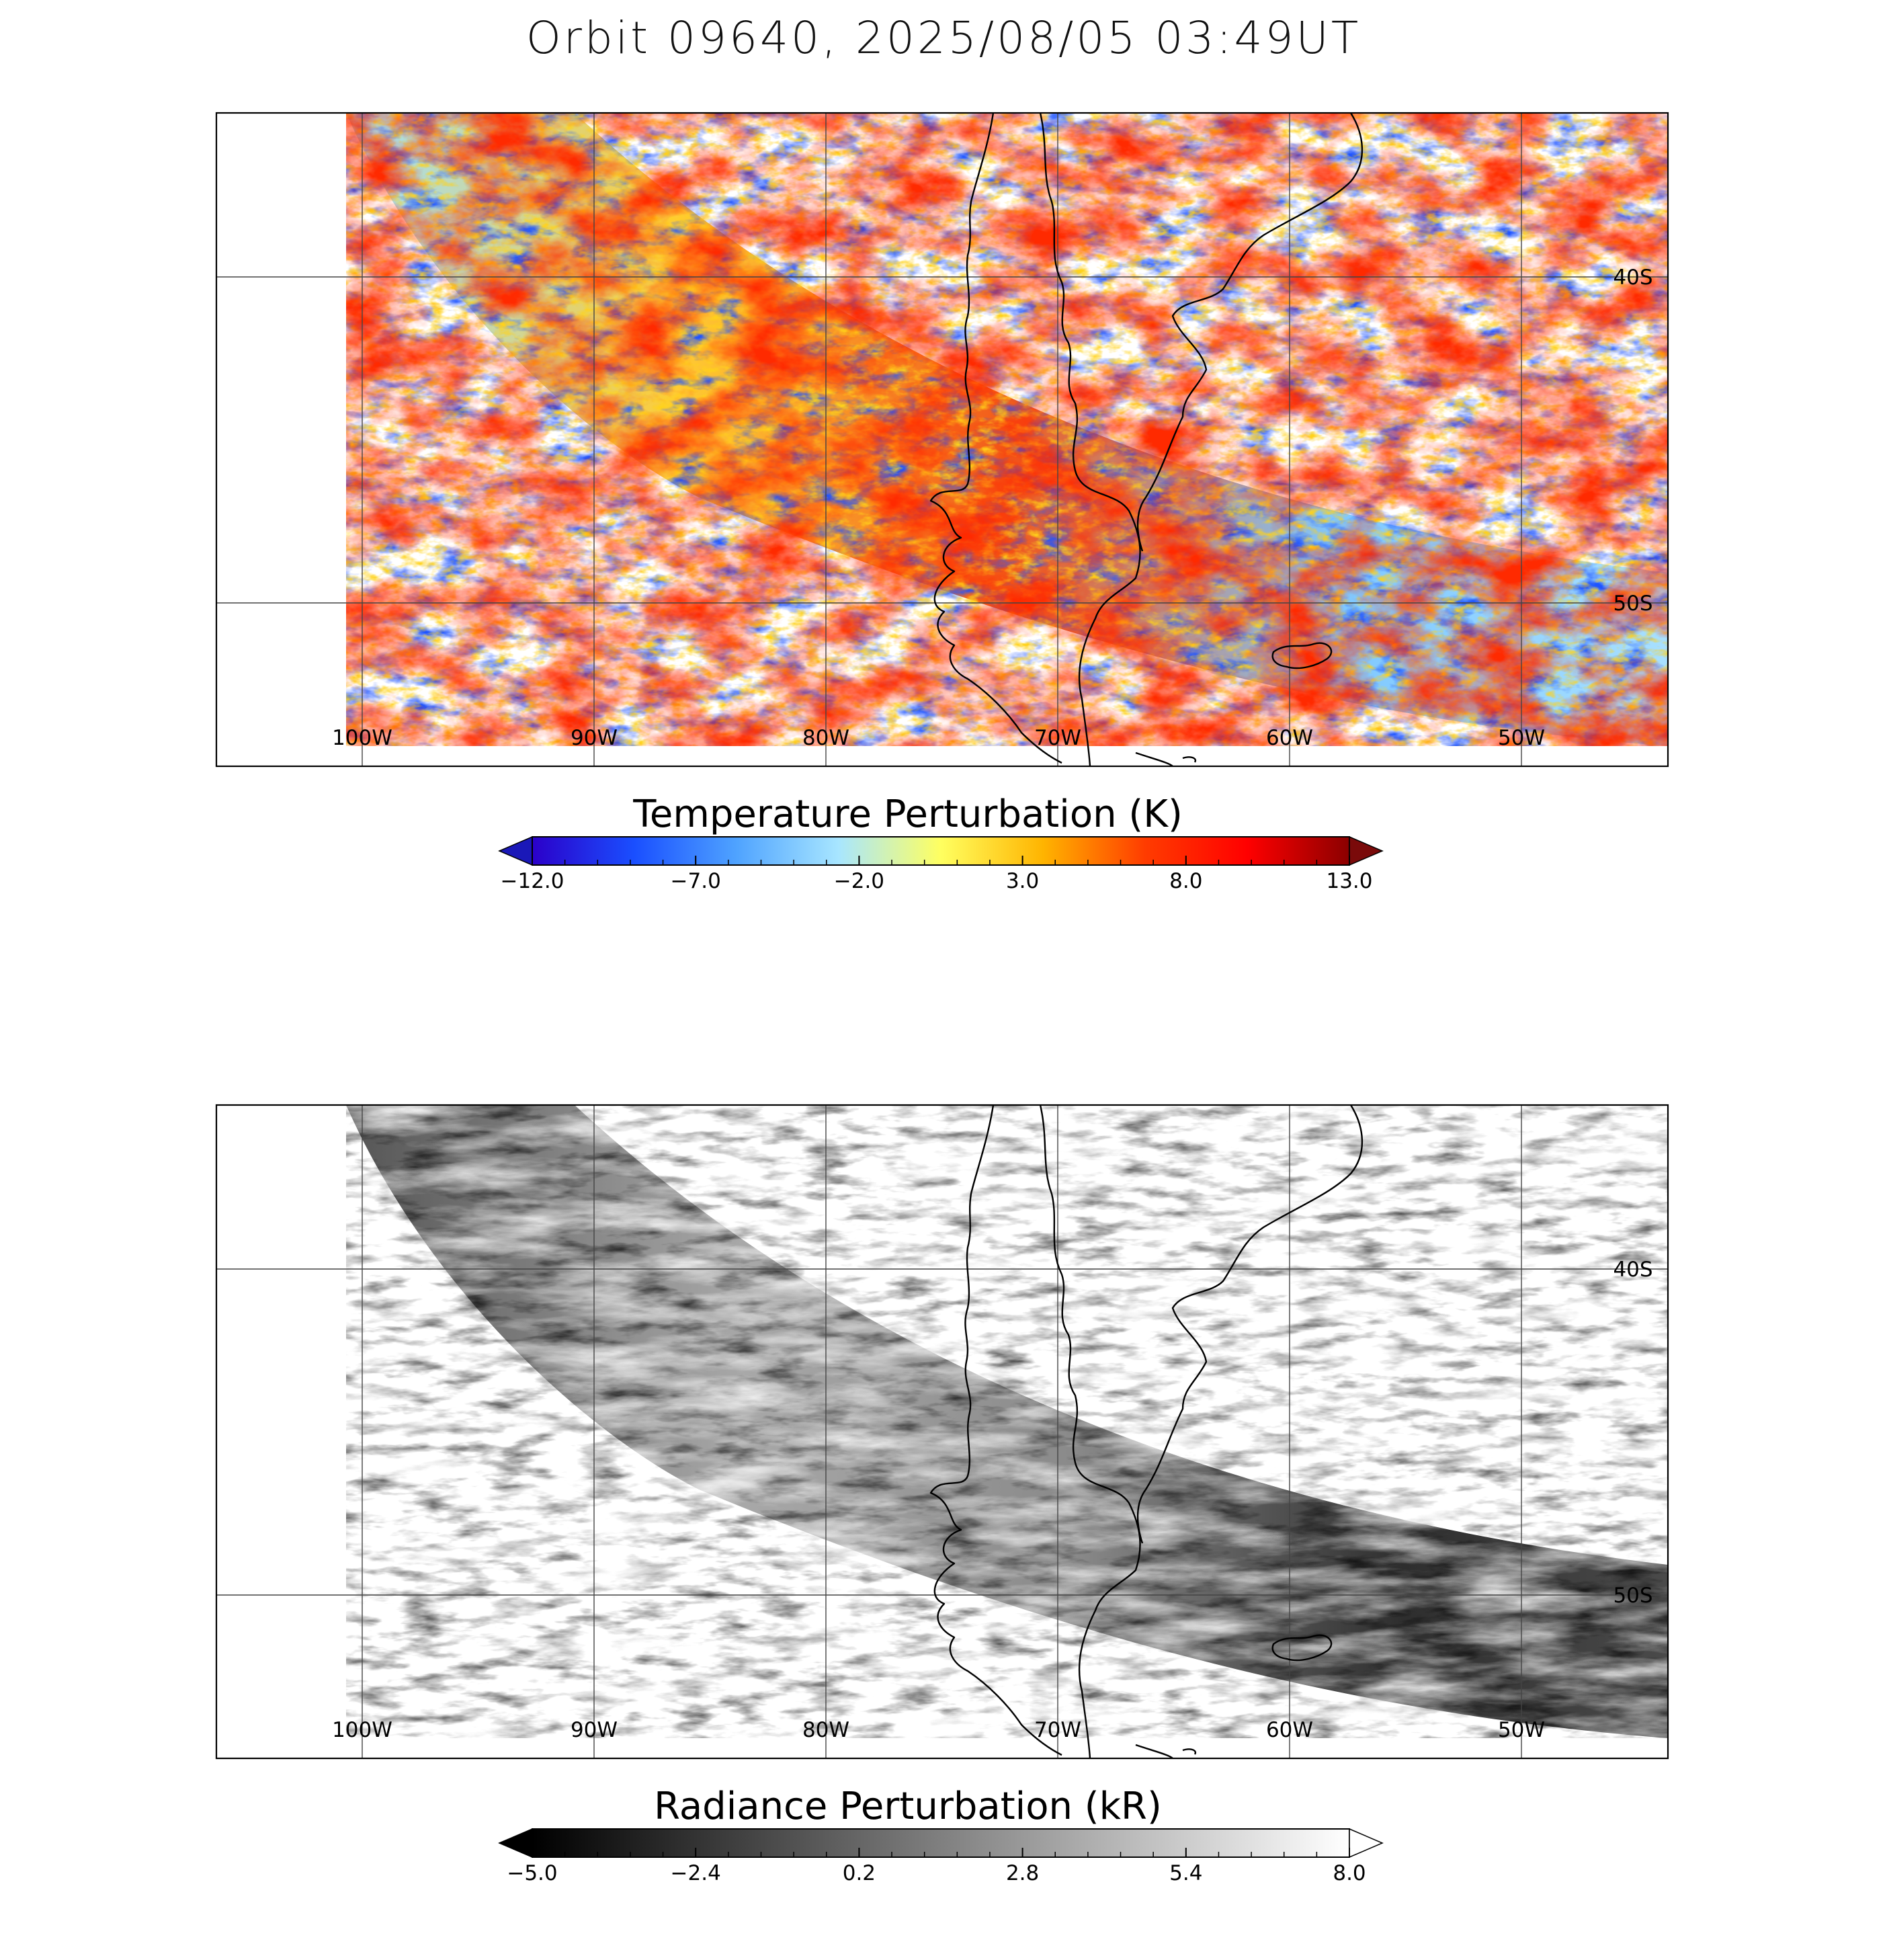 Image resolution: width=1887 pixels, height=1960 pixels. I want to click on radiance-colorbar-title: Radiance Perturbation (kR), so click(908, 1807).